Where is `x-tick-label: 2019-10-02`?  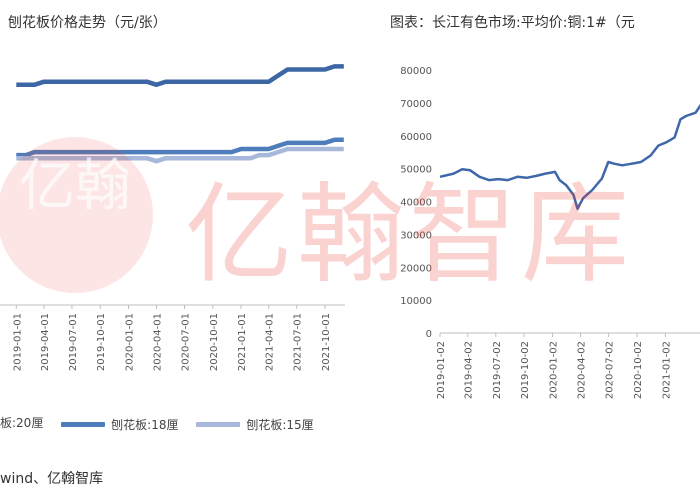
x-tick-label: 2019-10-02 is located at coordinates (525, 370).